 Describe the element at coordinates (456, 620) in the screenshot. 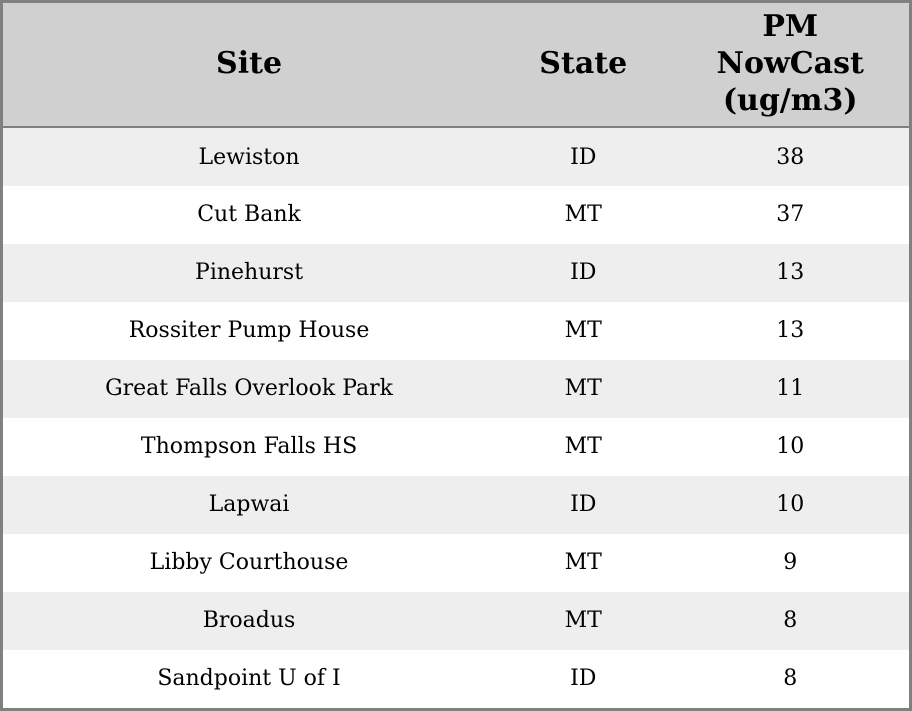

I see `table-row: Broadus MT 8` at that location.